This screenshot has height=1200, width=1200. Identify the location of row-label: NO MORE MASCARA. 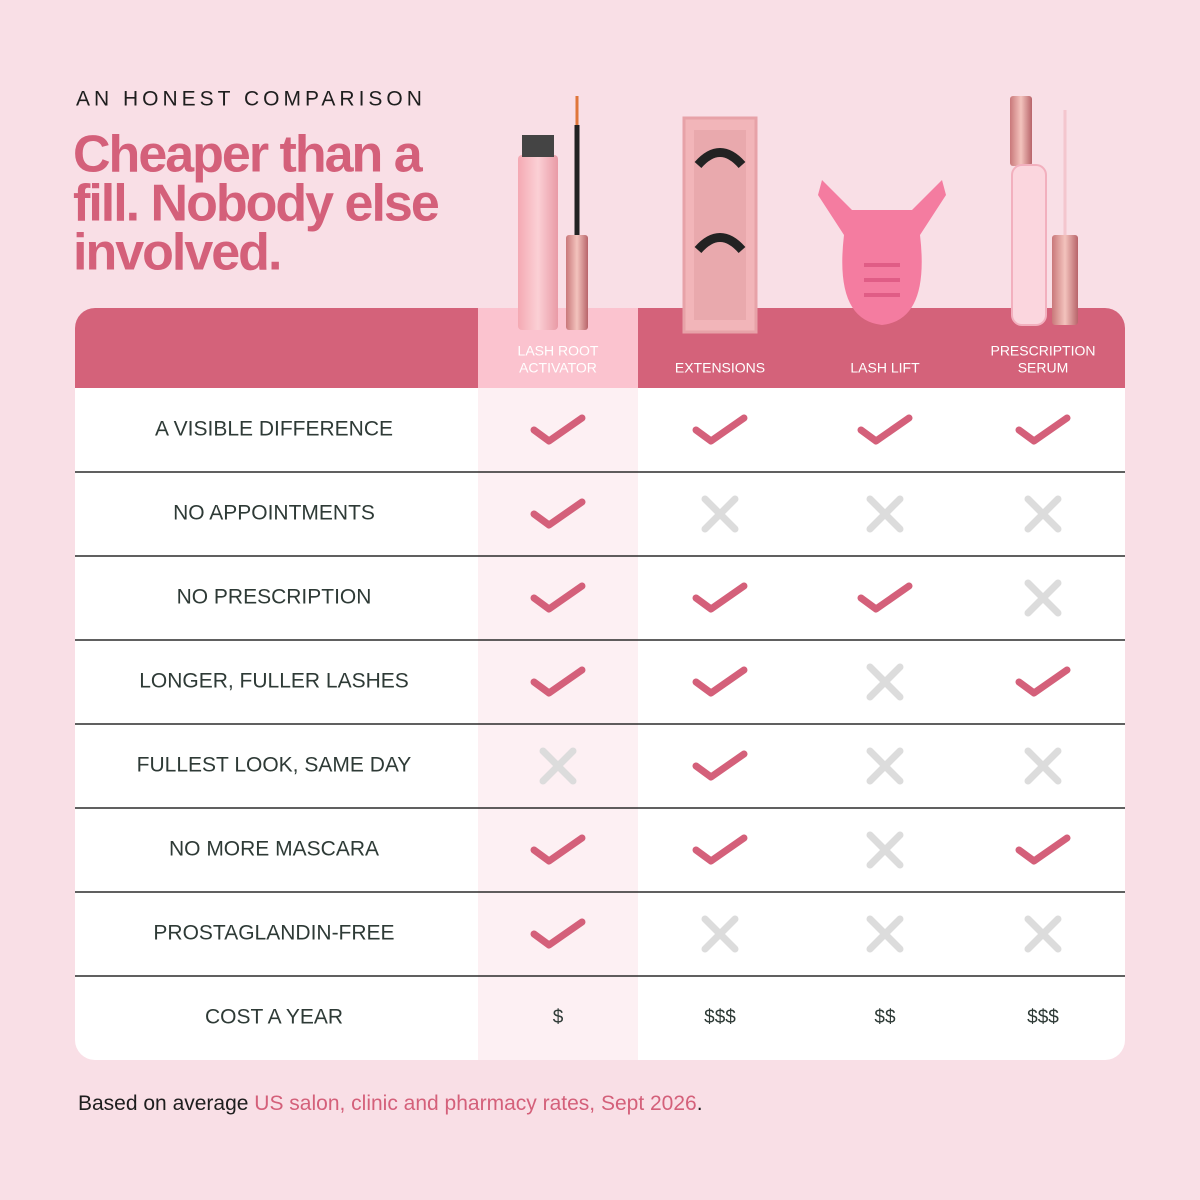
(274, 849).